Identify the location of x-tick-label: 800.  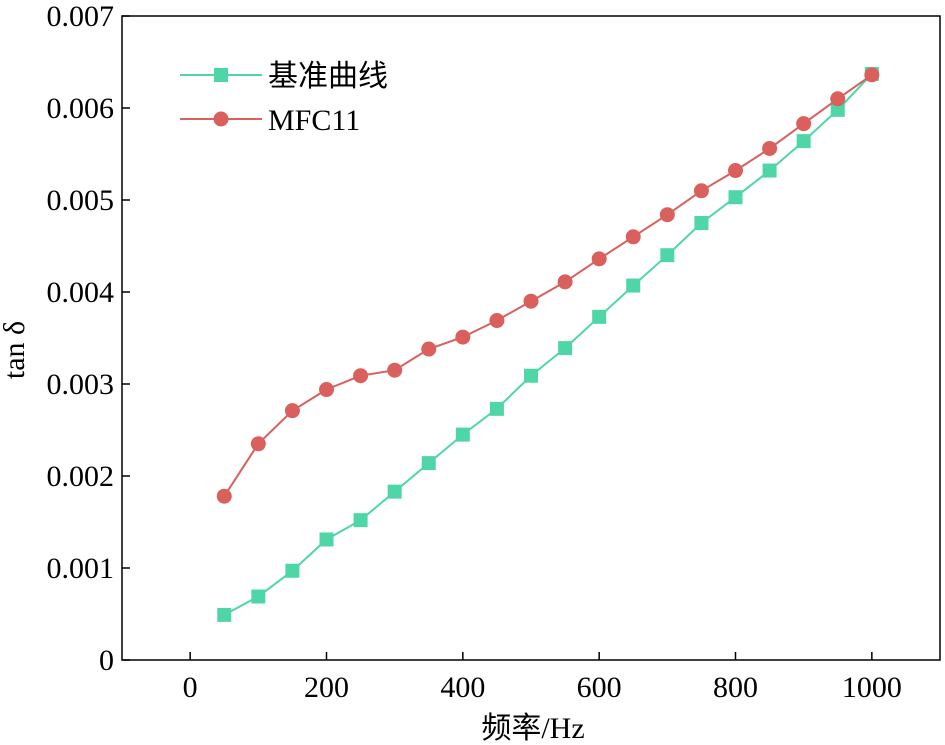
(735, 687).